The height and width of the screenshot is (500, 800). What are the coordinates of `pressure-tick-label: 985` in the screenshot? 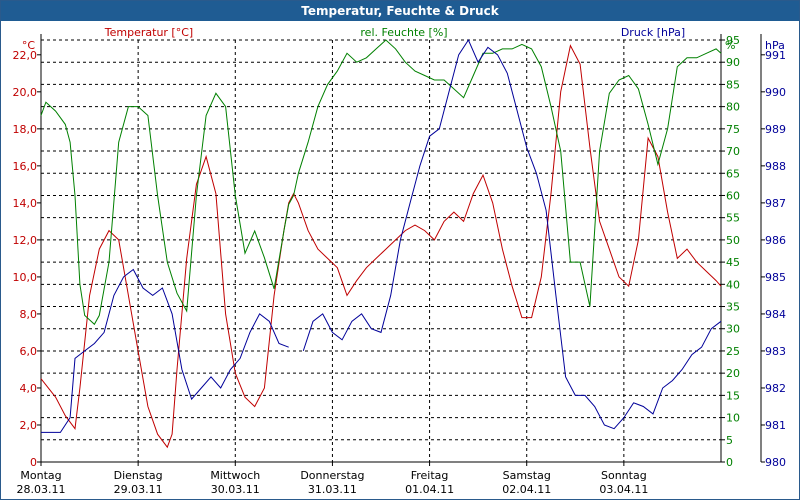 It's located at (775, 277).